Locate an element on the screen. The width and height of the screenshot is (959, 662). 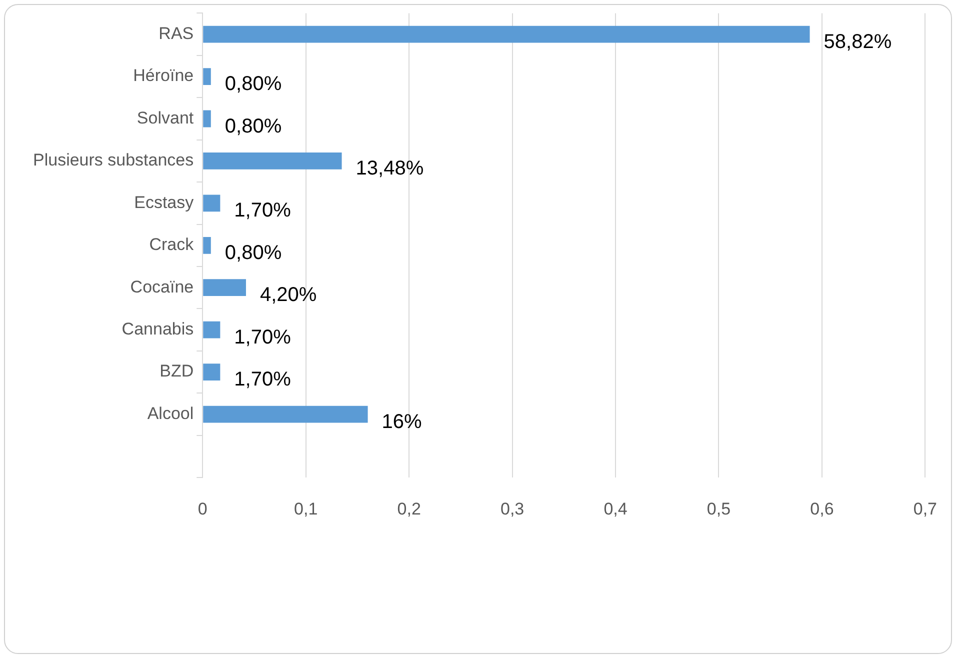
x-tick-label: 0 is located at coordinates (203, 508).